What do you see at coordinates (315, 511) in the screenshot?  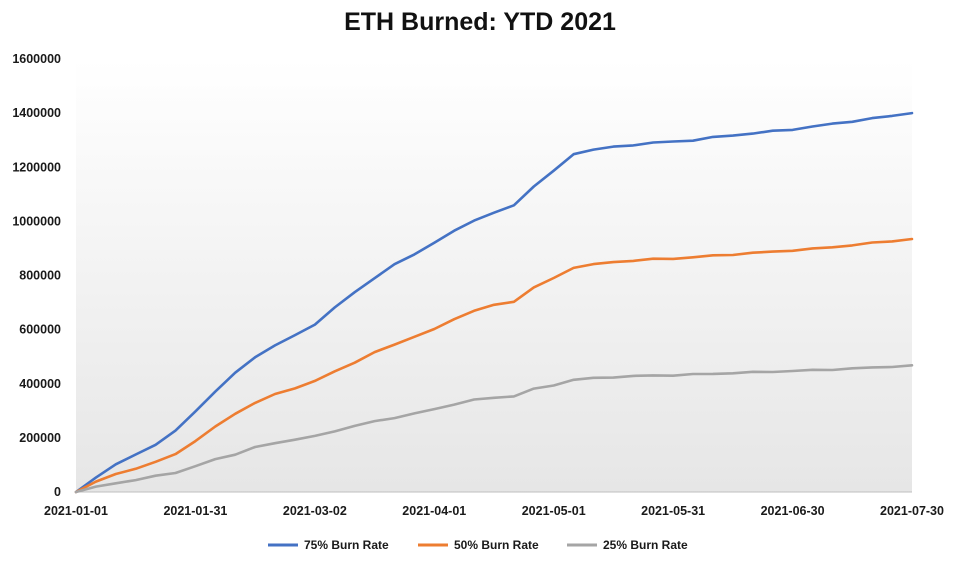 I see `x-tick-label: 2021-03-02` at bounding box center [315, 511].